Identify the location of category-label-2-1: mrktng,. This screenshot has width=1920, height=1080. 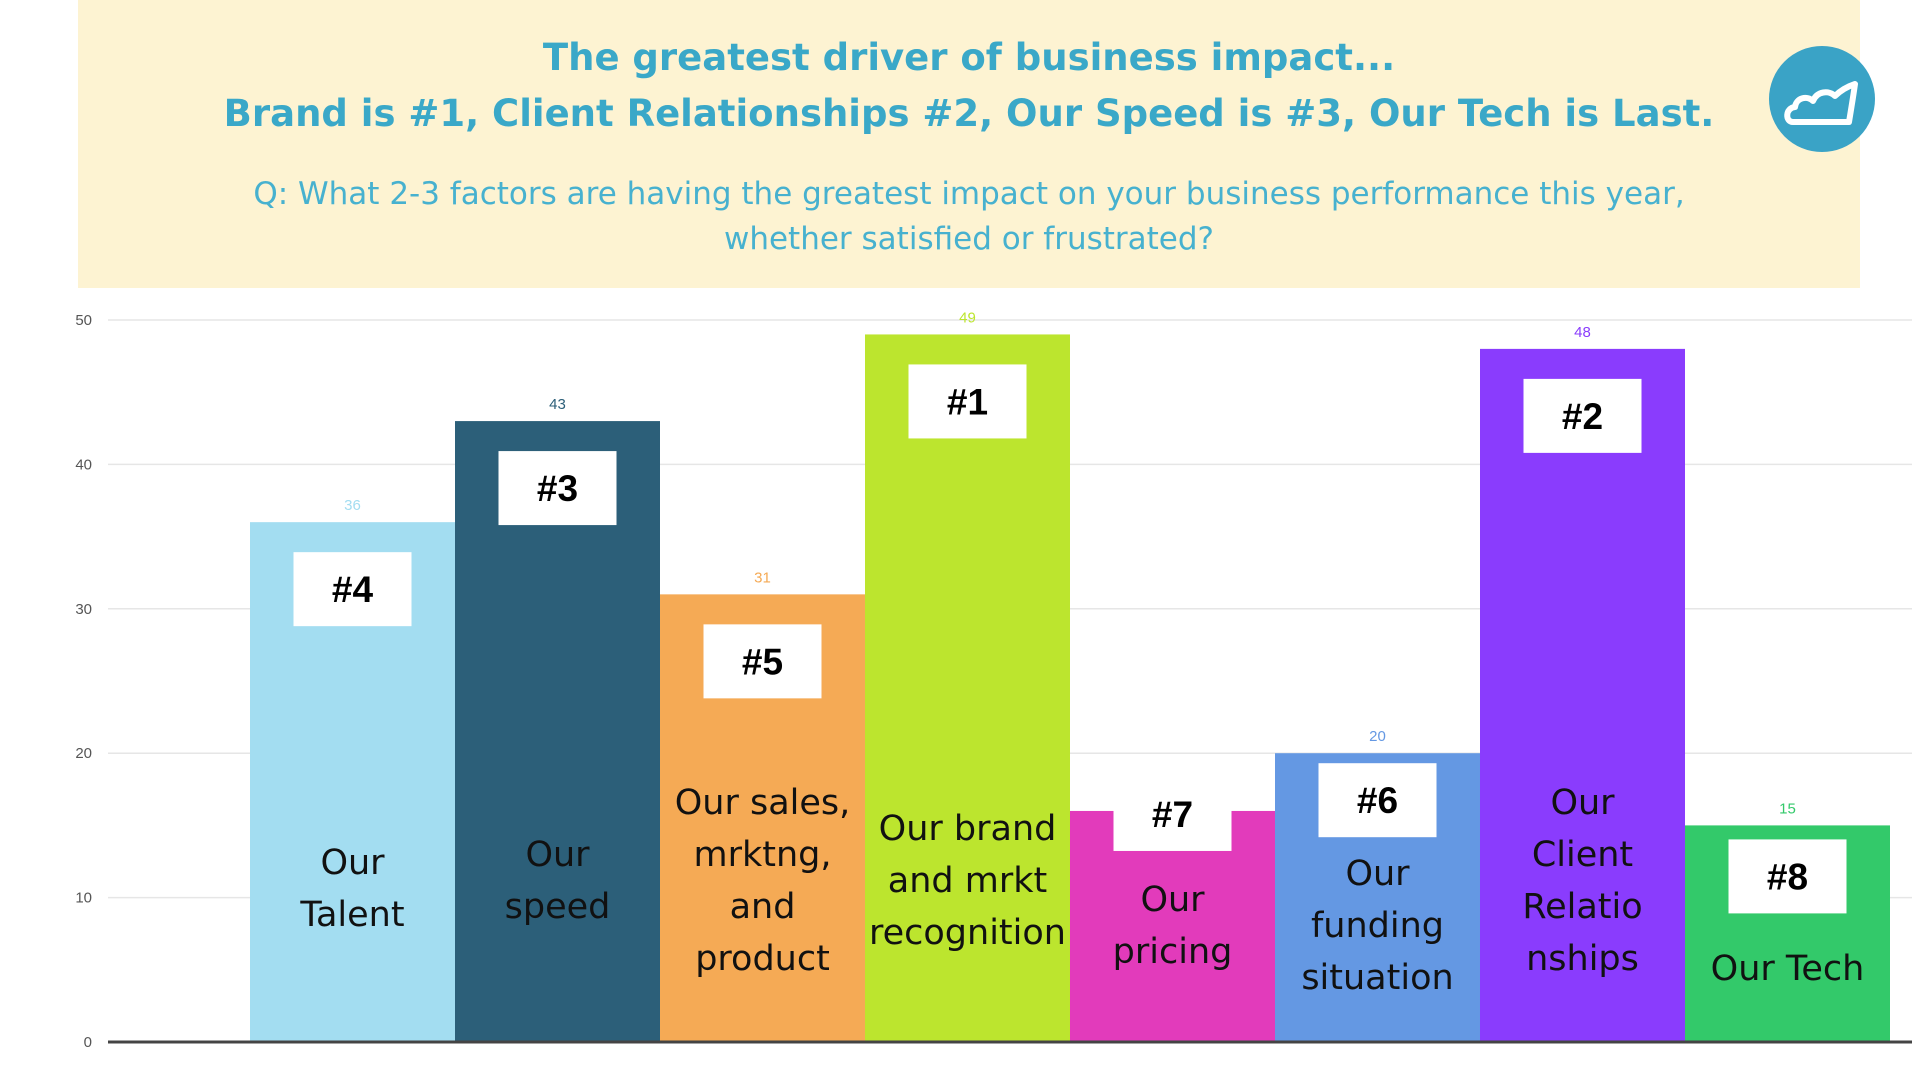
(762, 855).